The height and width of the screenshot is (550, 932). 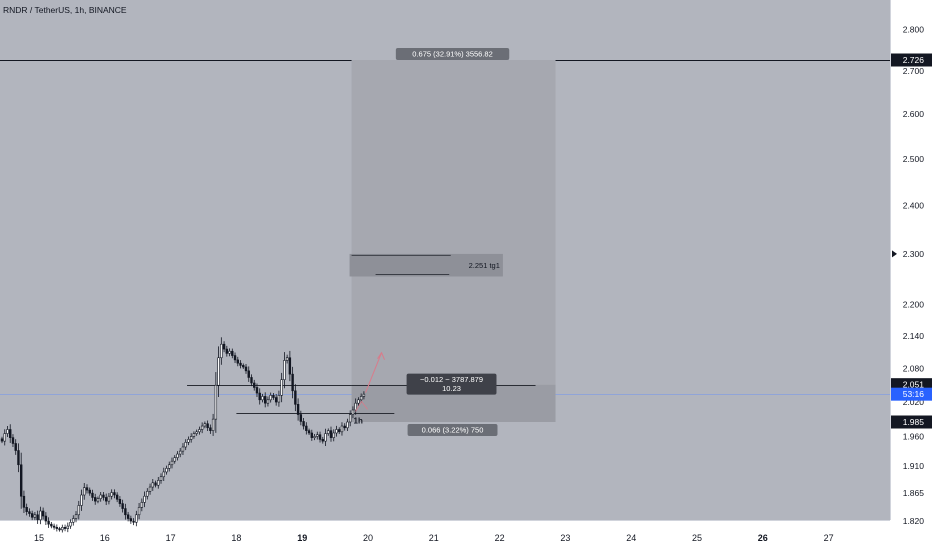 I want to click on center-label-text-0: −0.012 ~ 3787.879, so click(x=451, y=379).